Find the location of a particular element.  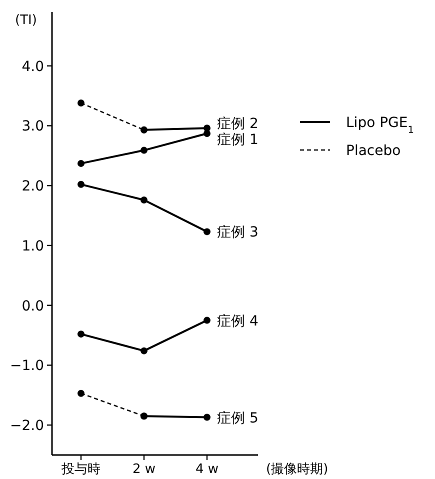

legend-label: Lipo PGE$_{1}$ is located at coordinates (380, 125).